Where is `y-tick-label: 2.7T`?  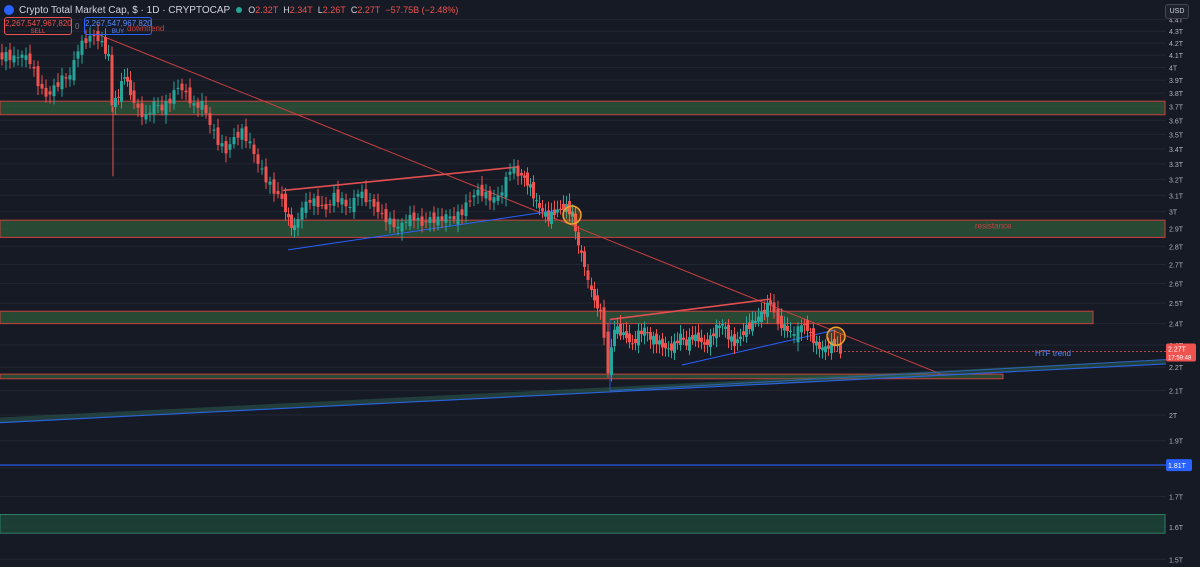
y-tick-label: 2.7T is located at coordinates (1176, 266).